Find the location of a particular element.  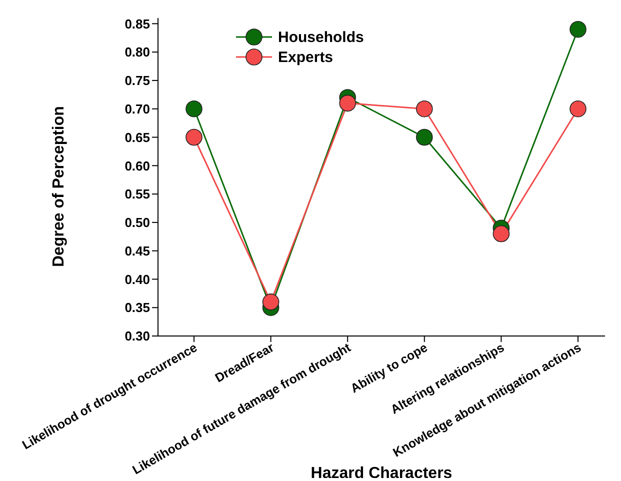

y-tick-label: 0.35 is located at coordinates (137, 308).